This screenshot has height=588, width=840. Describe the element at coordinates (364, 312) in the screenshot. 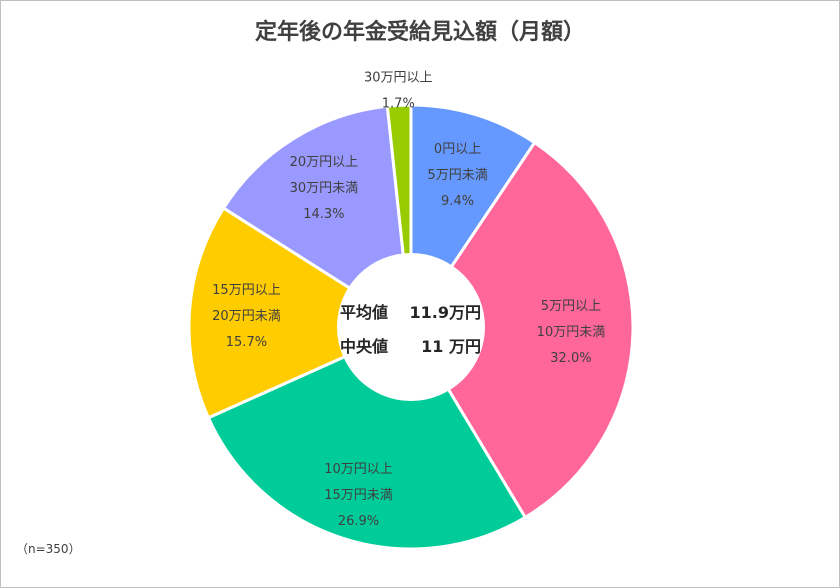

I see `center-mean-label: 平均値` at that location.